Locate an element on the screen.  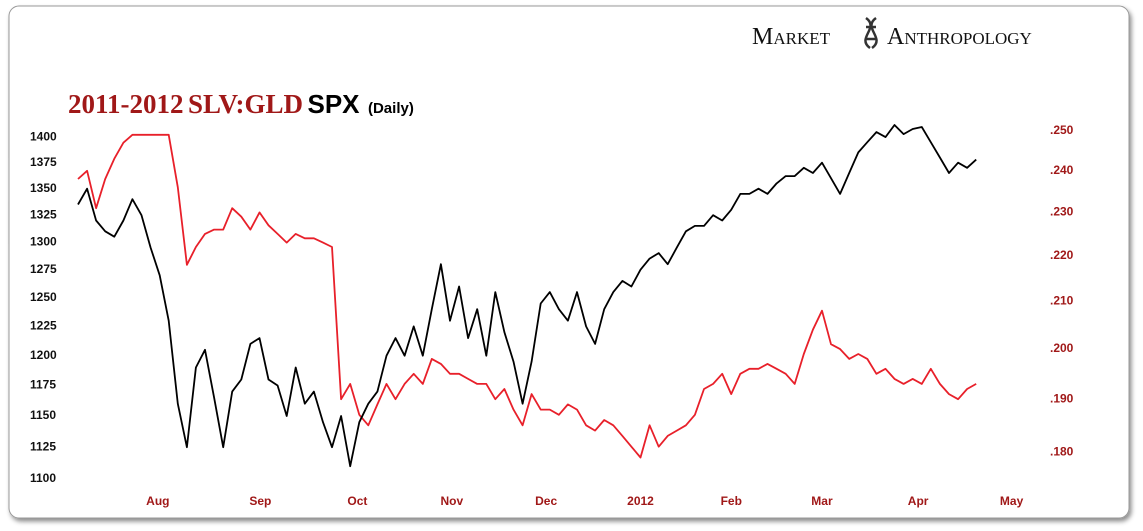
y-tick-label: 1300 is located at coordinates (43, 241).